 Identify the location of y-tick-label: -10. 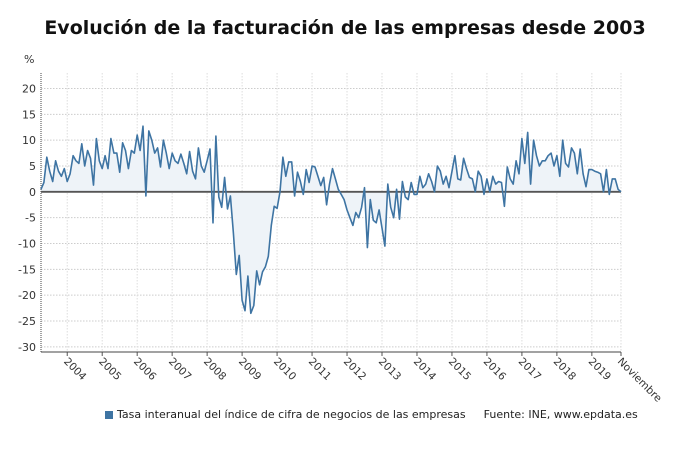
(27, 244).